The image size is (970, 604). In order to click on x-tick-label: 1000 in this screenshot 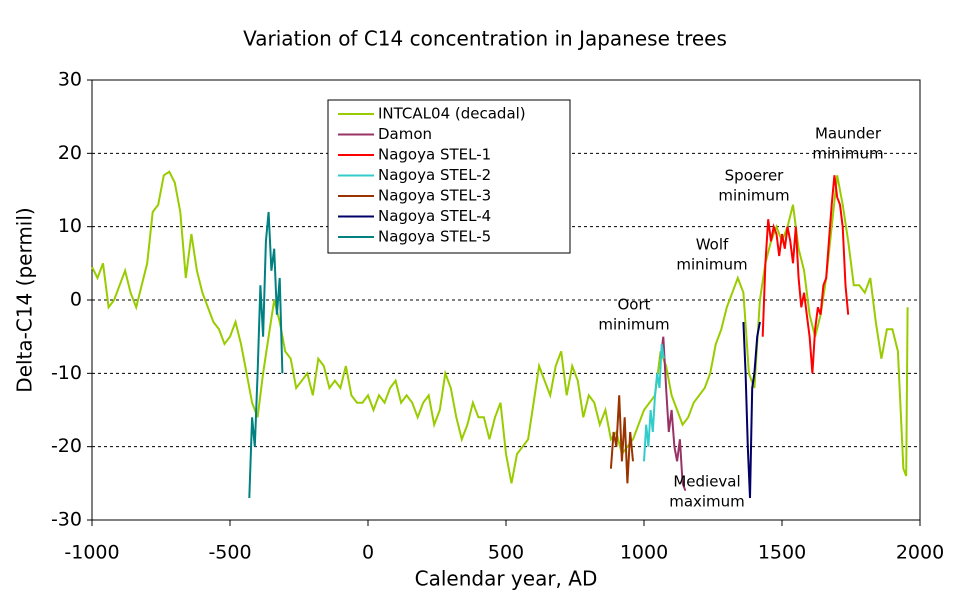, I will do `click(644, 553)`.